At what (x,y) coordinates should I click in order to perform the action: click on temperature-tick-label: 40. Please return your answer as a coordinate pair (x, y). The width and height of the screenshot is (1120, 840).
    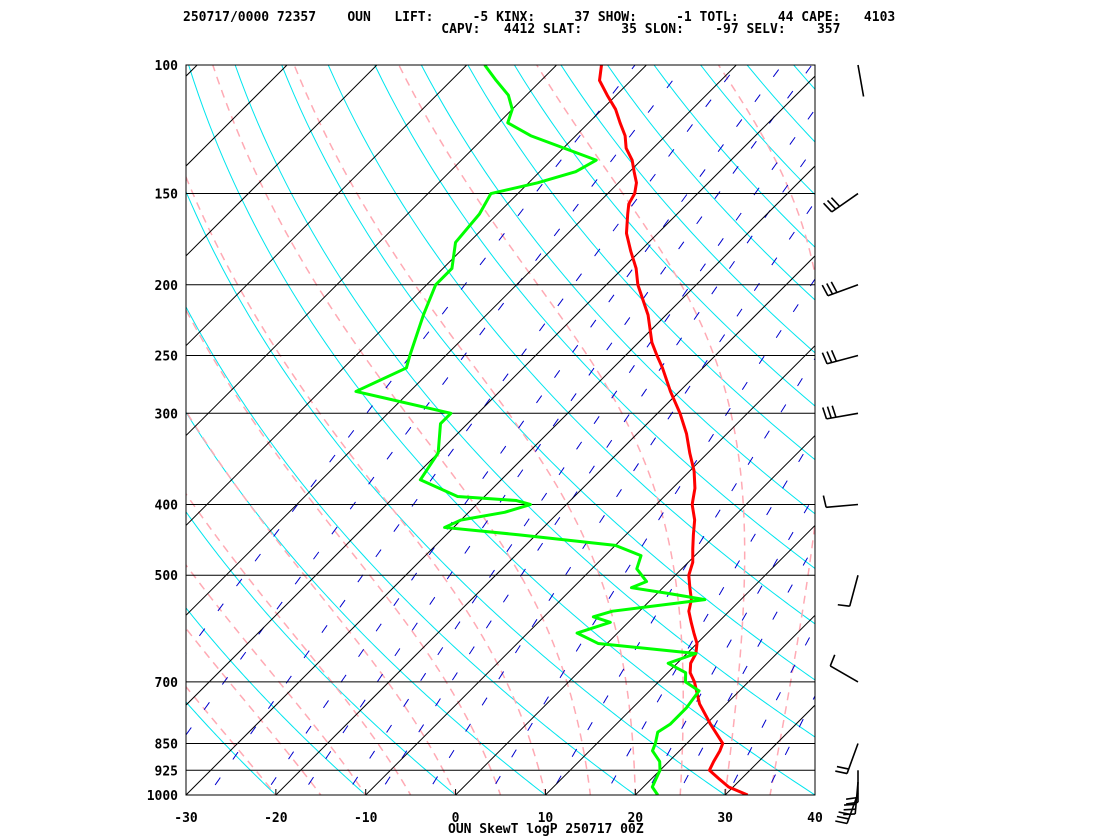
    Looking at the image, I should click on (815, 818).